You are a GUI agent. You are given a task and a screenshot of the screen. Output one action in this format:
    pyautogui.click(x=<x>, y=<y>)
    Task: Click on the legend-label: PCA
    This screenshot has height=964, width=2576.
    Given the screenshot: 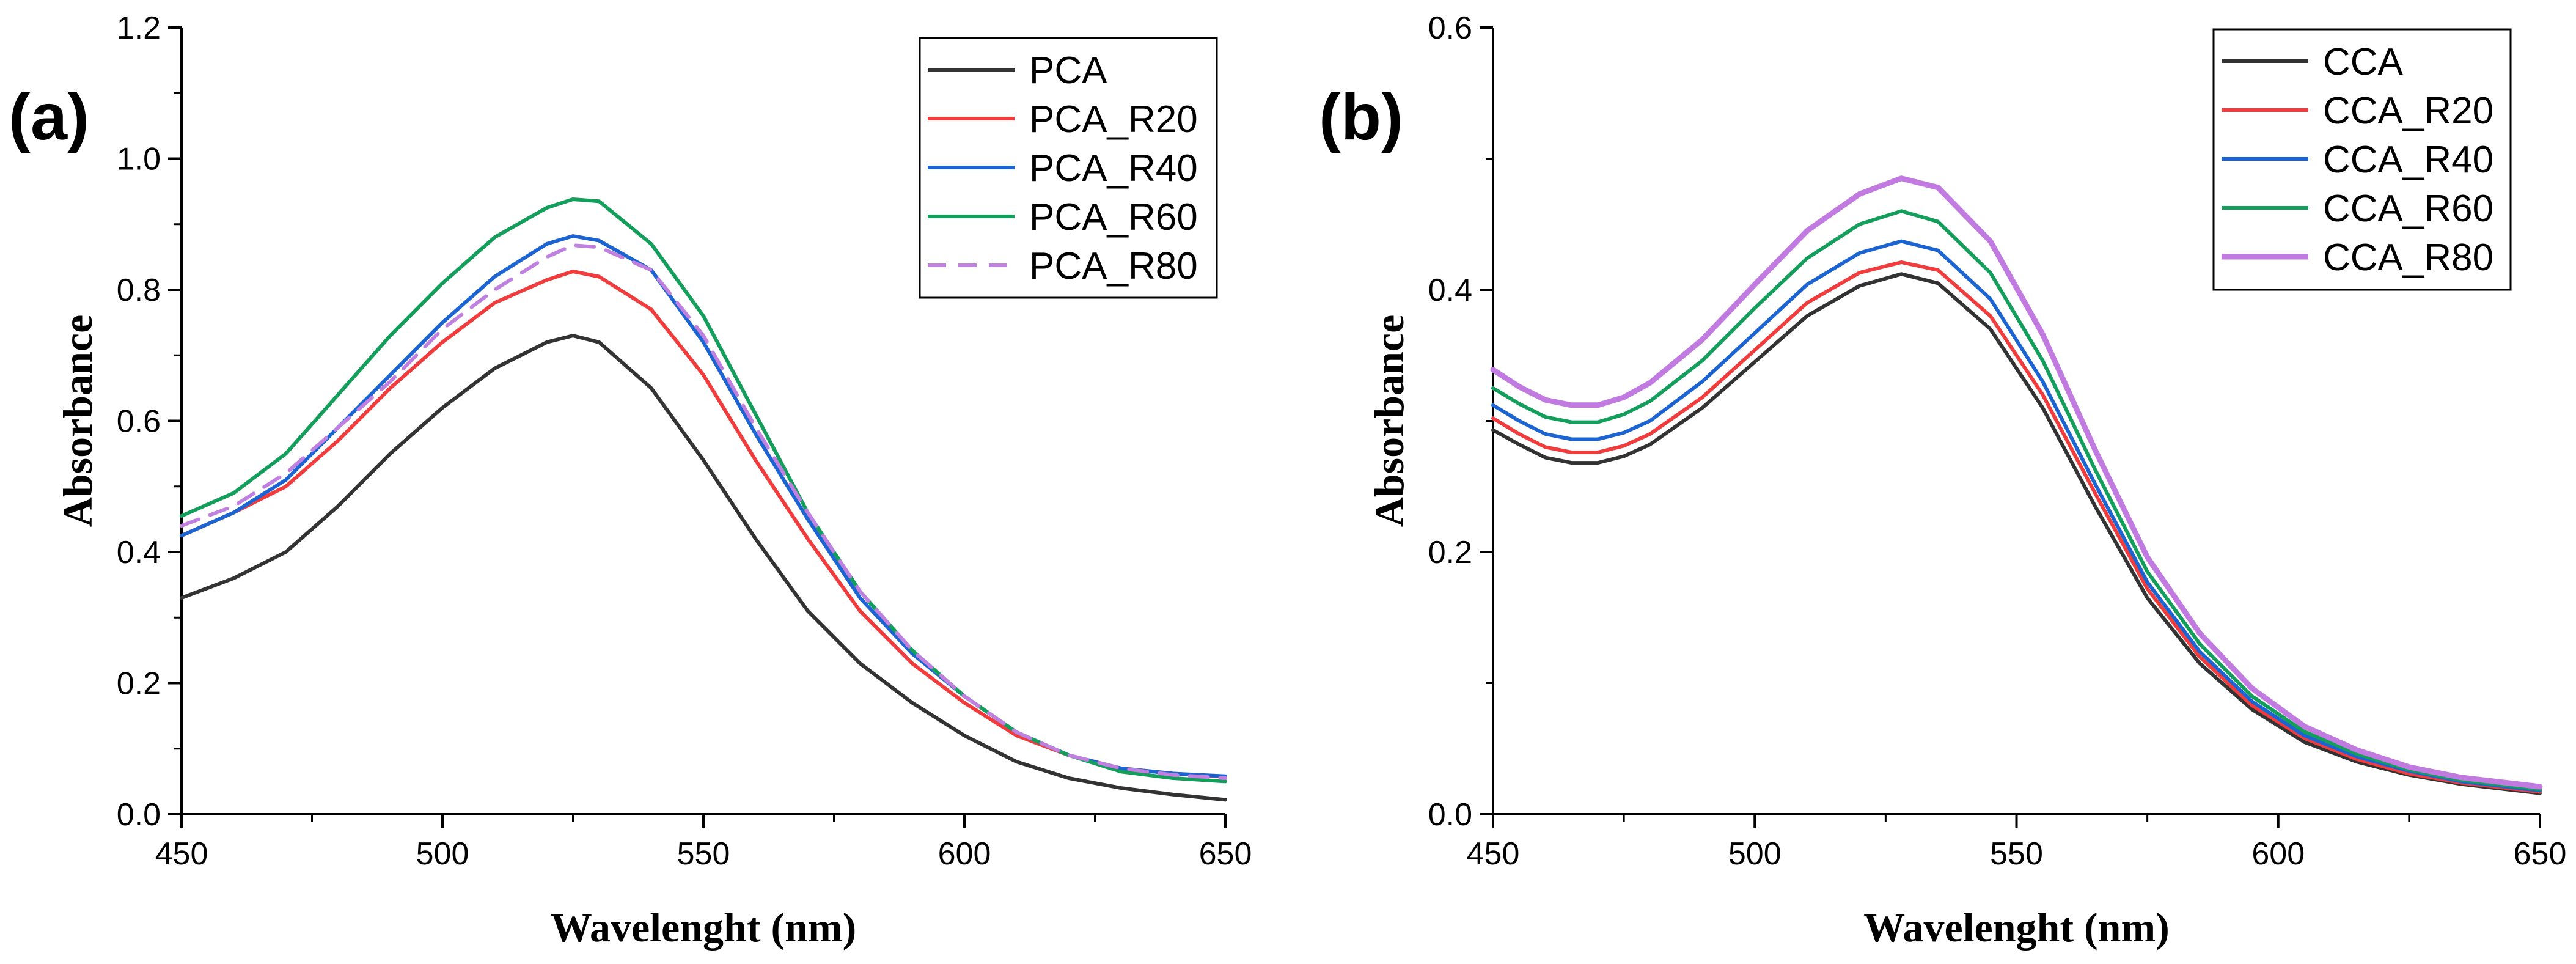 What is the action you would take?
    pyautogui.click(x=1068, y=71)
    